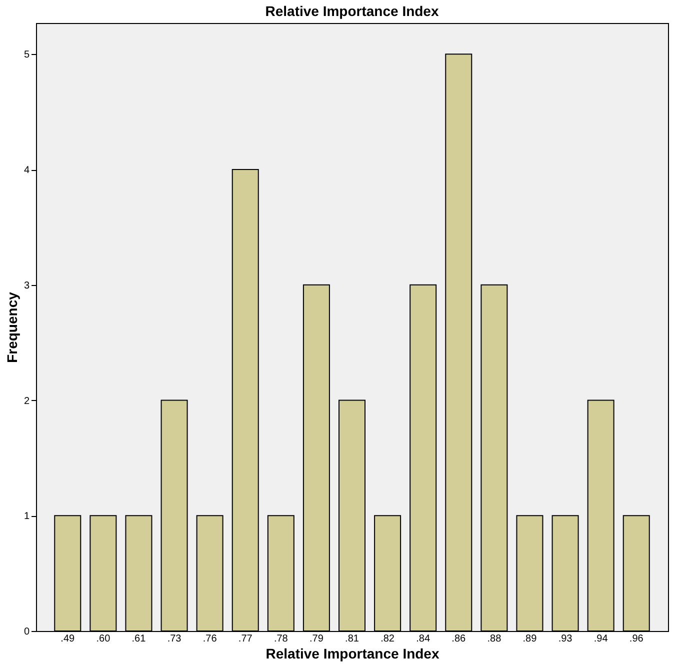 Image resolution: width=673 pixels, height=666 pixels. Describe the element at coordinates (27, 401) in the screenshot. I see `y-tick-label: 2` at that location.